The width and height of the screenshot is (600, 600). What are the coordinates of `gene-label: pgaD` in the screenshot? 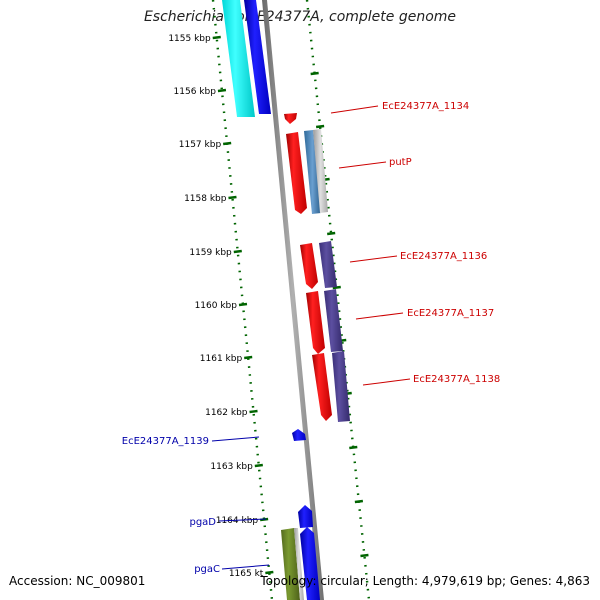 It's located at (202, 522).